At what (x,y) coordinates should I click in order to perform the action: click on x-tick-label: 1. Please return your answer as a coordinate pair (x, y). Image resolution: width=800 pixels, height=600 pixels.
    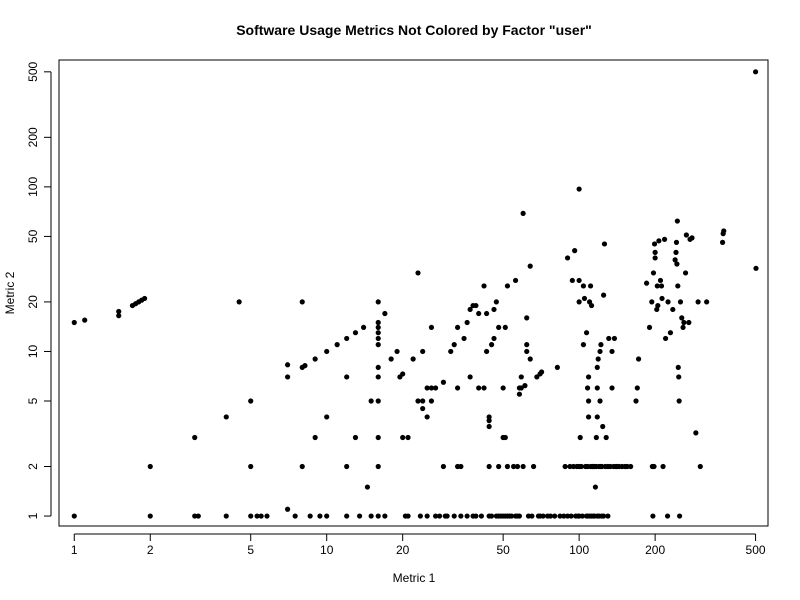
    Looking at the image, I should click on (74, 550).